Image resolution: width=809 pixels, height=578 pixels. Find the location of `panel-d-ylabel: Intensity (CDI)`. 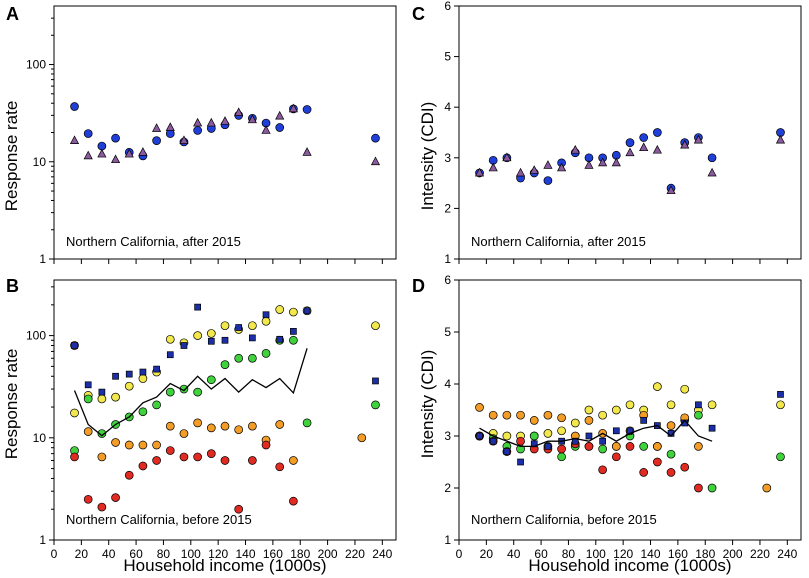

panel-d-ylabel: Intensity (CDI) is located at coordinates (427, 404).